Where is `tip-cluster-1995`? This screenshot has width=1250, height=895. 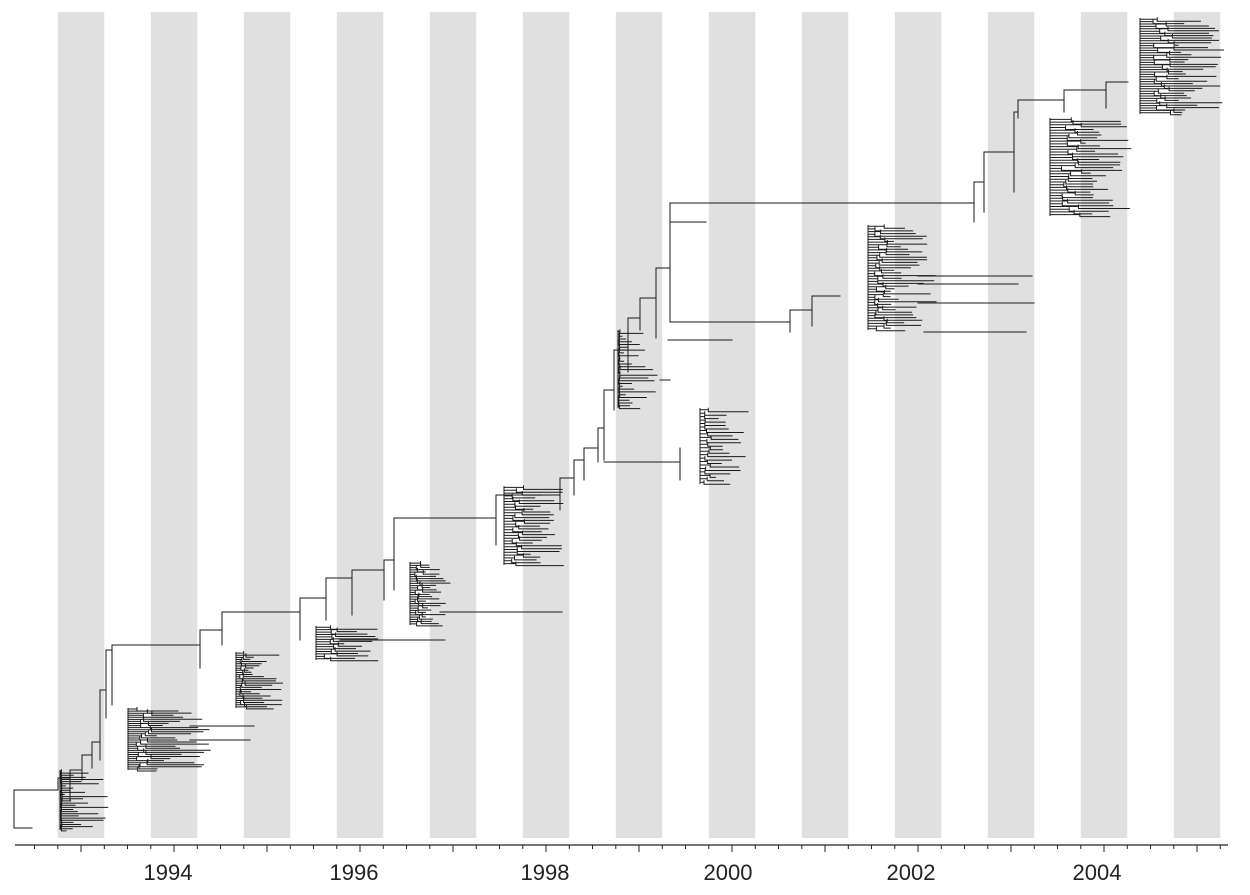 tip-cluster-1995 is located at coordinates (259, 680).